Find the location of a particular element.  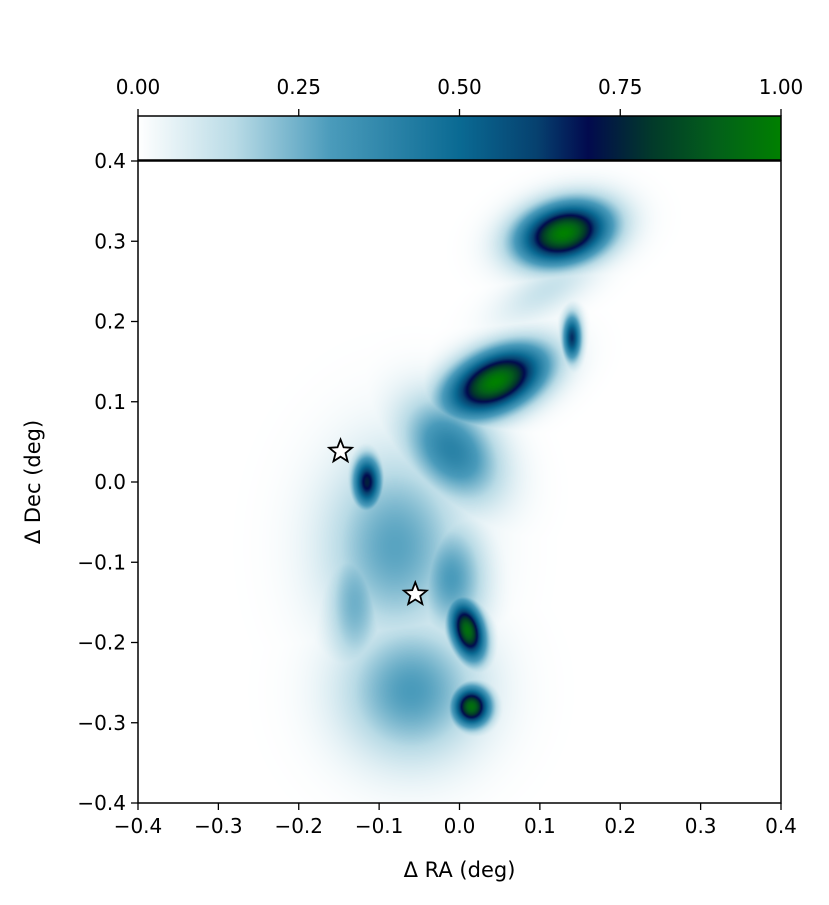

y-tick-label: −0.4 is located at coordinates (101, 803).